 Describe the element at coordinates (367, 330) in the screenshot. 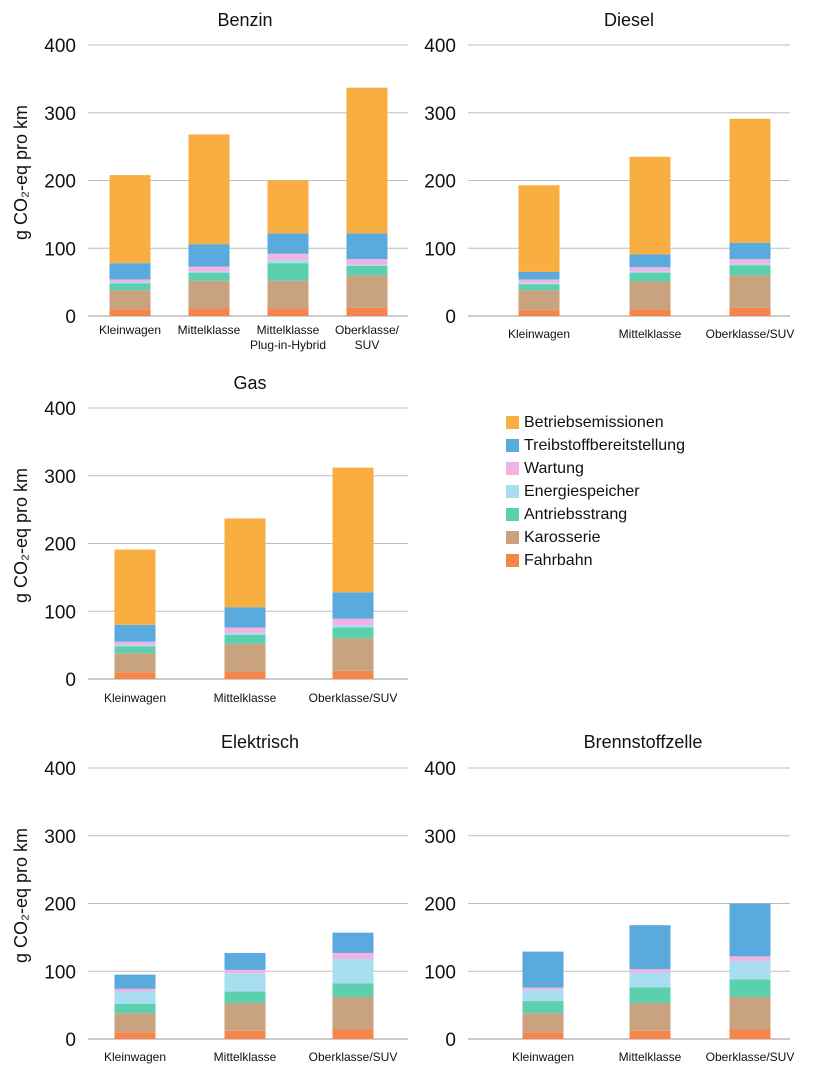

I see `category-label: Oberklasse/` at that location.